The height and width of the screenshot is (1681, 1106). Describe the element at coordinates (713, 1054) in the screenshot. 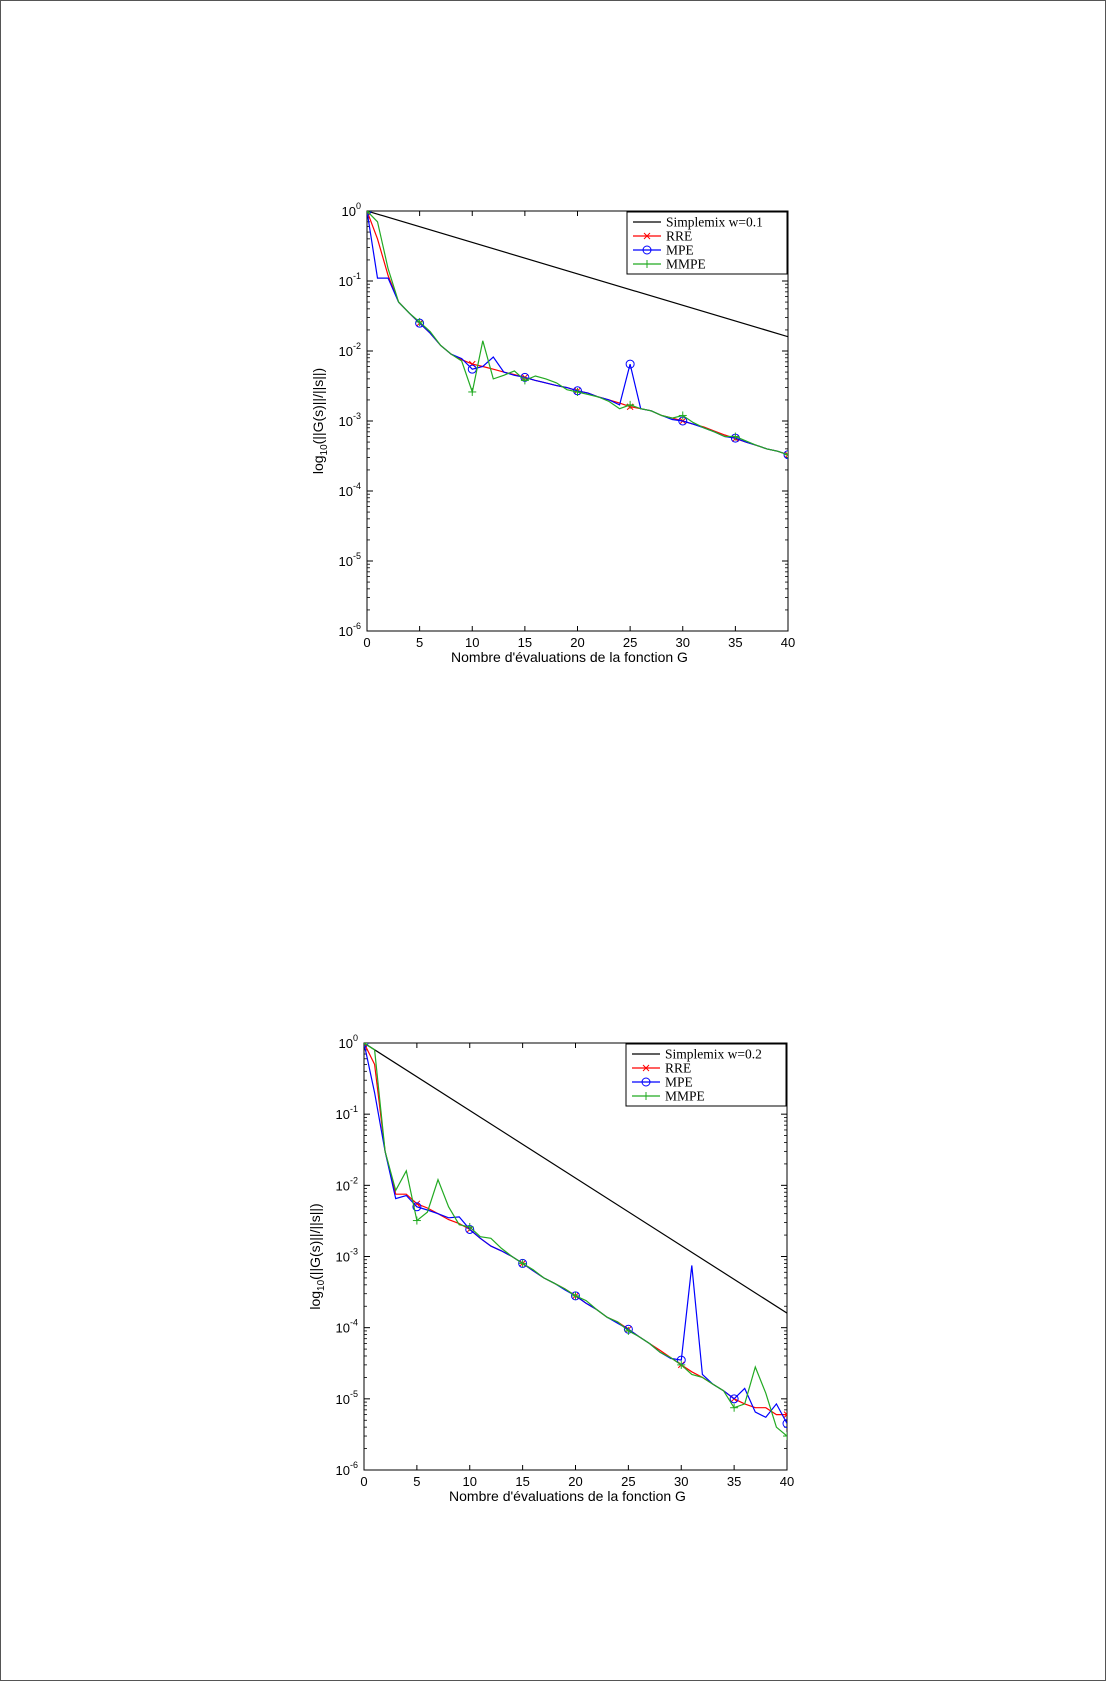

I see `legend-label: Simplemix w=0.2` at that location.